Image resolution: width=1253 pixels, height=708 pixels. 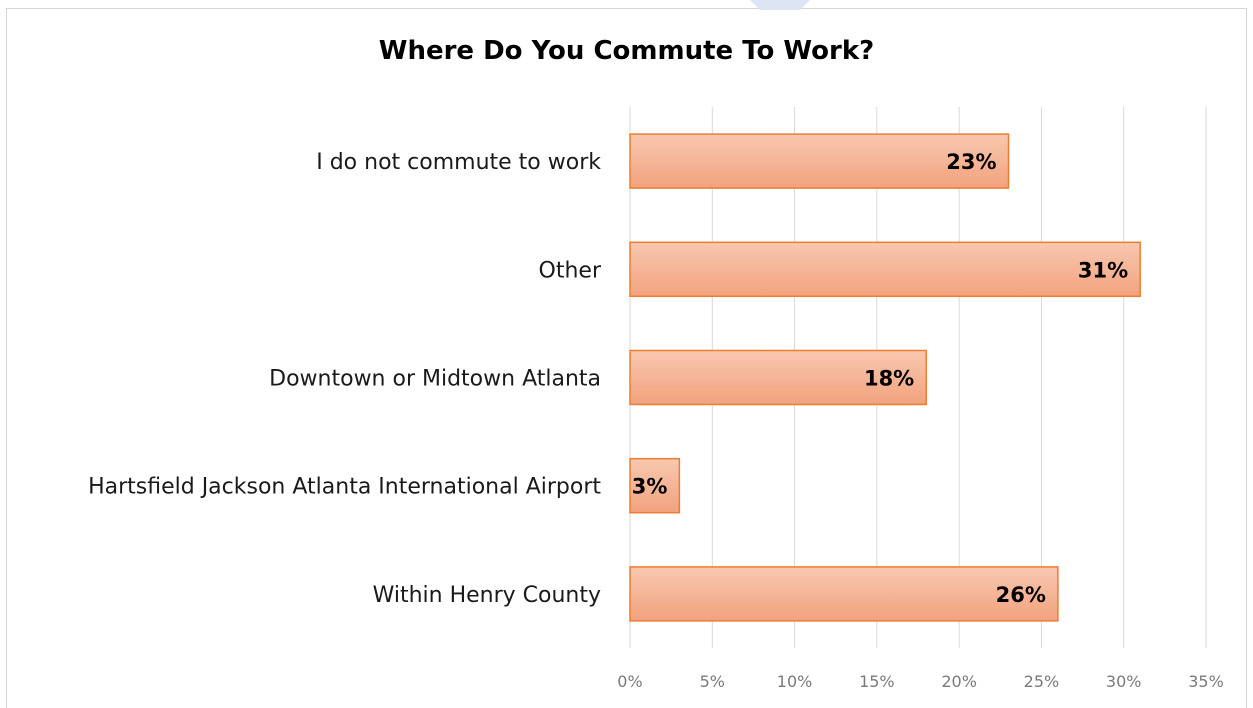 What do you see at coordinates (795, 681) in the screenshot?
I see `x-tick-label: 10%` at bounding box center [795, 681].